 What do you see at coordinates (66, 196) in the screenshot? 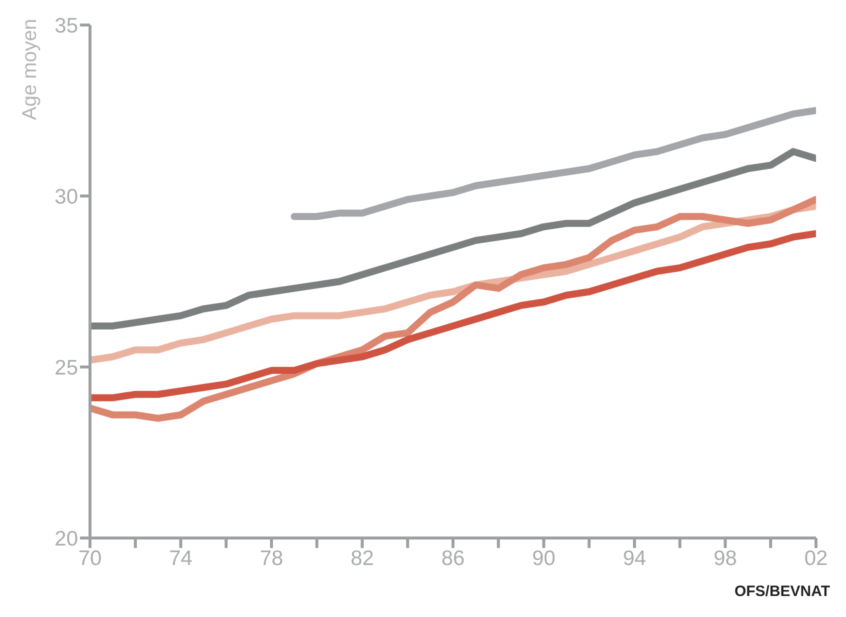
I see `y-tick-label: 30` at bounding box center [66, 196].